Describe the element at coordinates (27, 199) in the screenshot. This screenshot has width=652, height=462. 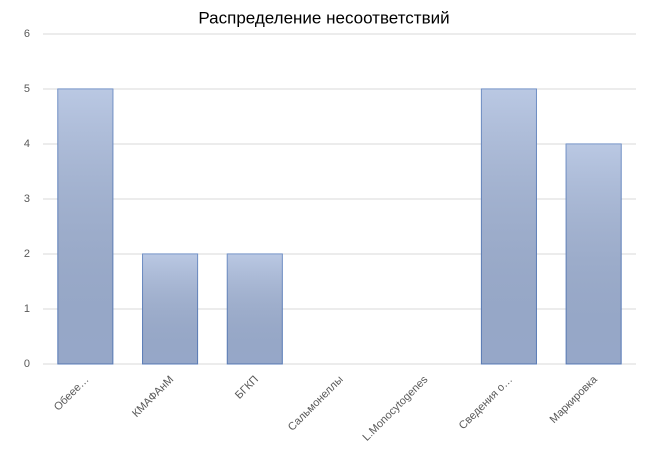
I see `y-tick-label: 3` at that location.